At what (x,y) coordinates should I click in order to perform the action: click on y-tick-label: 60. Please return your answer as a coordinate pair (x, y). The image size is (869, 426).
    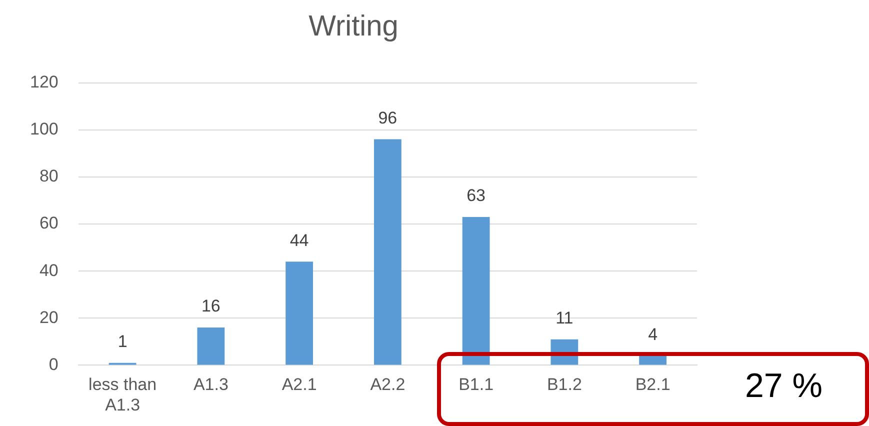
    Looking at the image, I should click on (48, 223).